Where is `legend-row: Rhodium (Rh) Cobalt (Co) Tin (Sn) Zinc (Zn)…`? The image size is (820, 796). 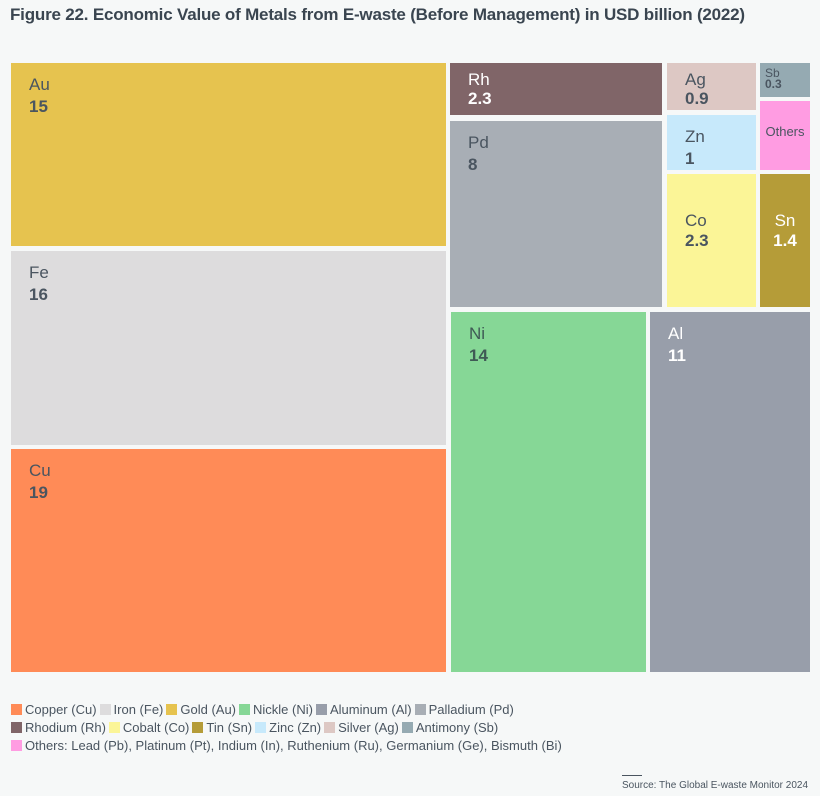
legend-row: Rhodium (Rh) Cobalt (Co) Tin (Sn) Zinc (Zn)… is located at coordinates (288, 727).